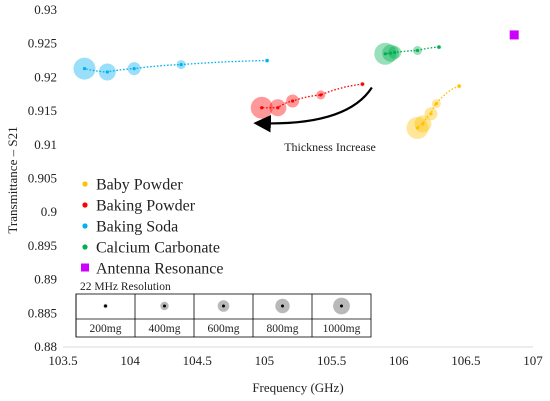 The width and height of the screenshot is (550, 401). What do you see at coordinates (165, 329) in the screenshot?
I see `resolution-key-label: 400mg` at bounding box center [165, 329].